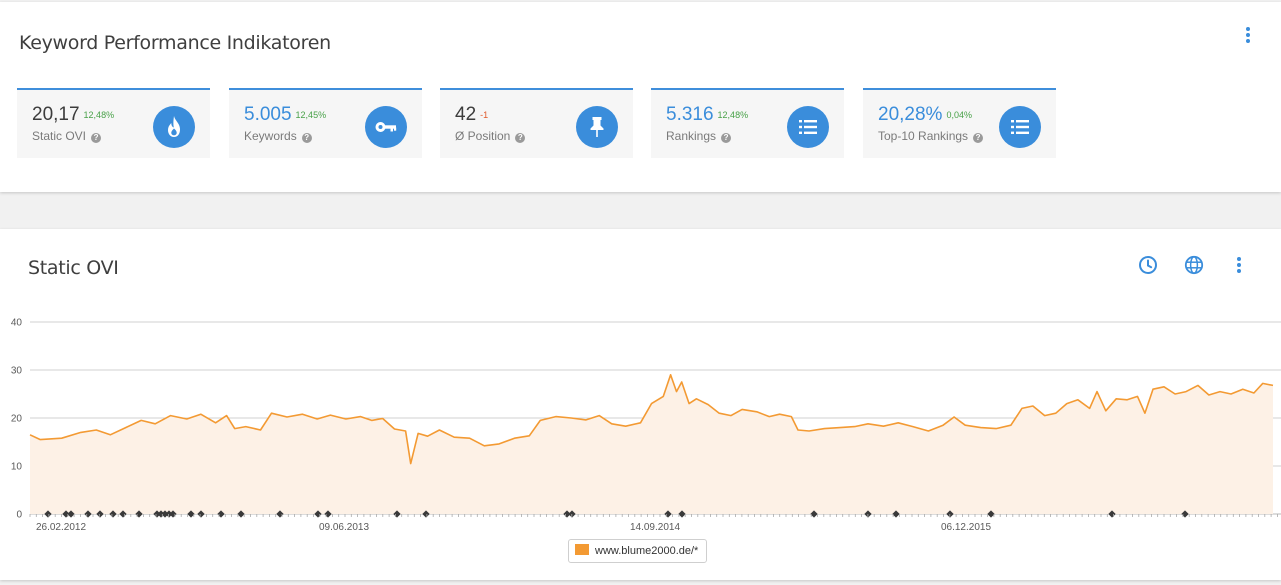 The height and width of the screenshot is (585, 1281). I want to click on pin-icon, so click(597, 127).